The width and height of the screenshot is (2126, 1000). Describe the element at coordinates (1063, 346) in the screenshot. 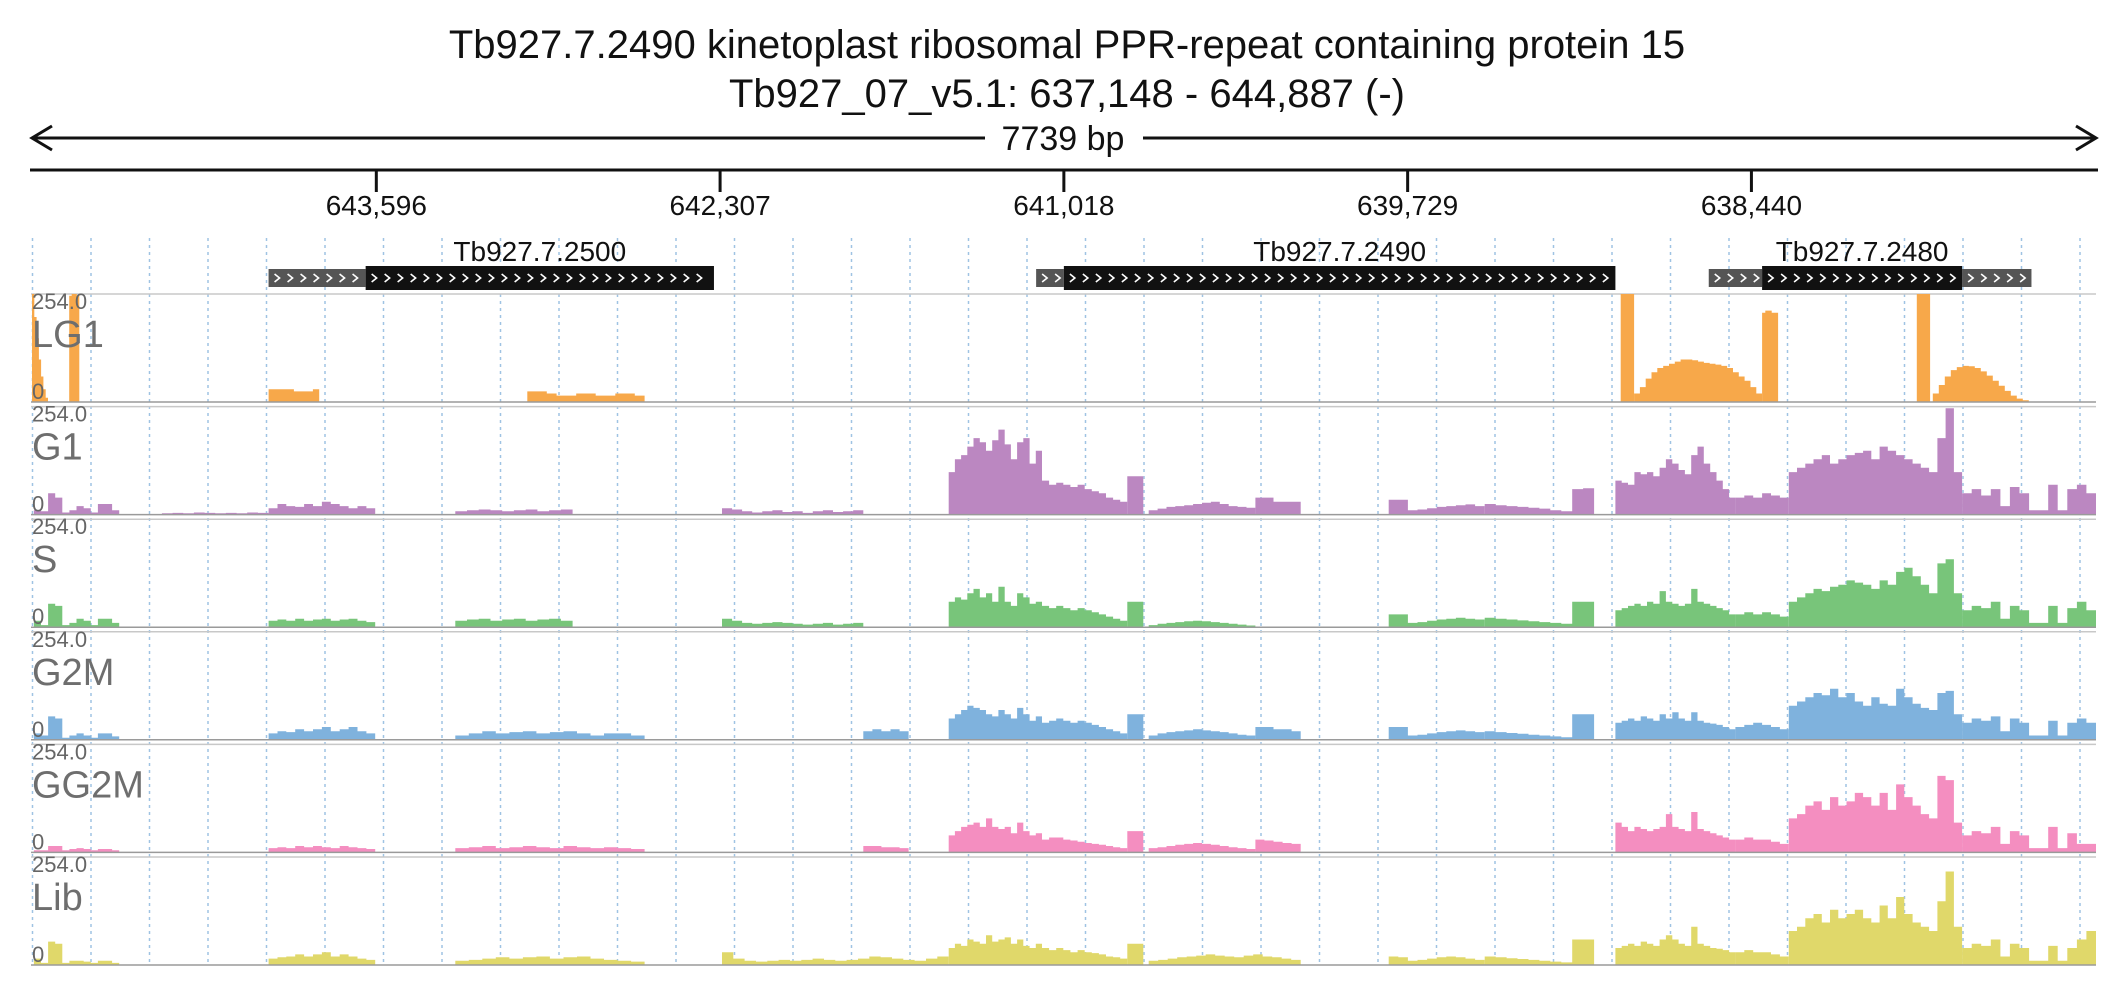

I see `track-lg1: 254.0 0 LG1` at that location.